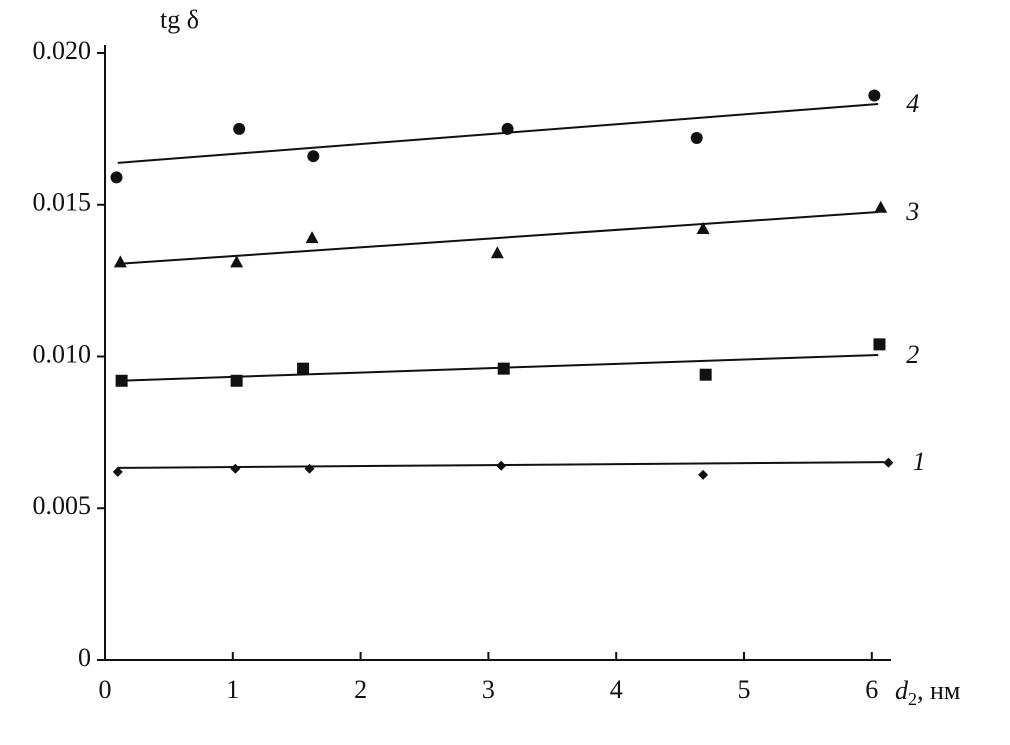 Image resolution: width=1010 pixels, height=745 pixels. What do you see at coordinates (105, 689) in the screenshot?
I see `x-tick-label: 0` at bounding box center [105, 689].